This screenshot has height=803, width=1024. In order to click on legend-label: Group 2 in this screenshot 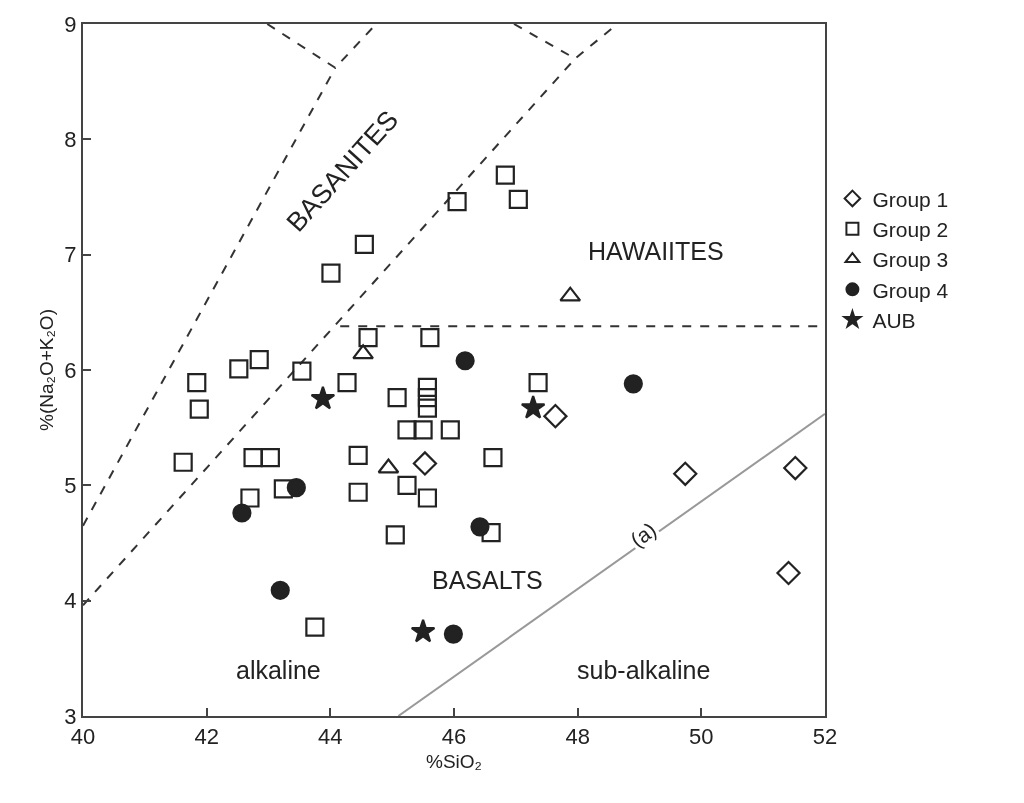, I will do `click(910, 229)`.